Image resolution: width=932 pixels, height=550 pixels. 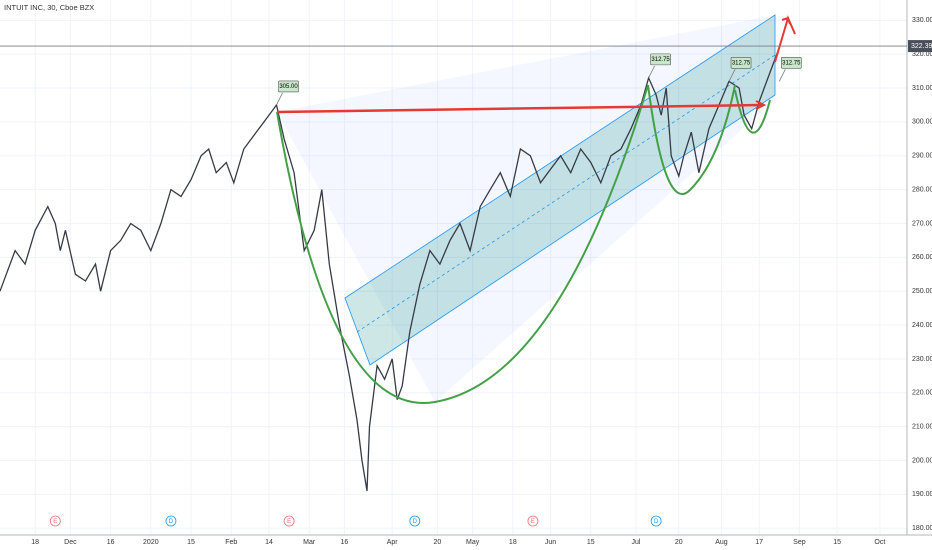 I want to click on x-tick-label: May, so click(x=473, y=542).